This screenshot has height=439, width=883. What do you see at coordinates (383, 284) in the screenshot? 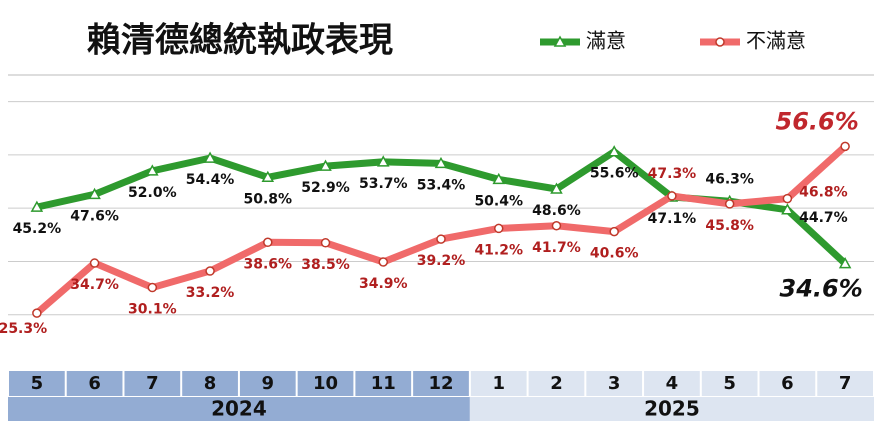
I see `data-label: 34.9%` at bounding box center [383, 284].